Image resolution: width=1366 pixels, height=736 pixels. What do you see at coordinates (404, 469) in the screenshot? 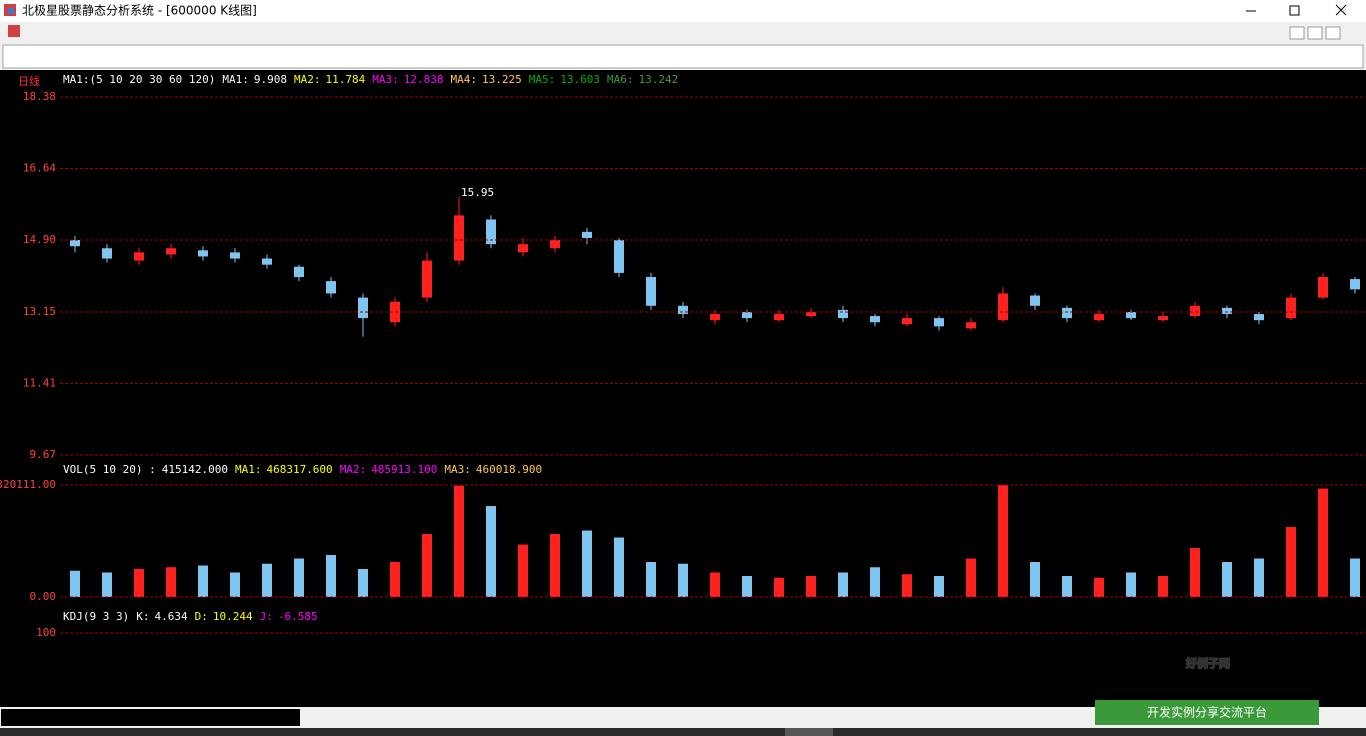
I see `legend-item: 485913.100` at bounding box center [404, 469].